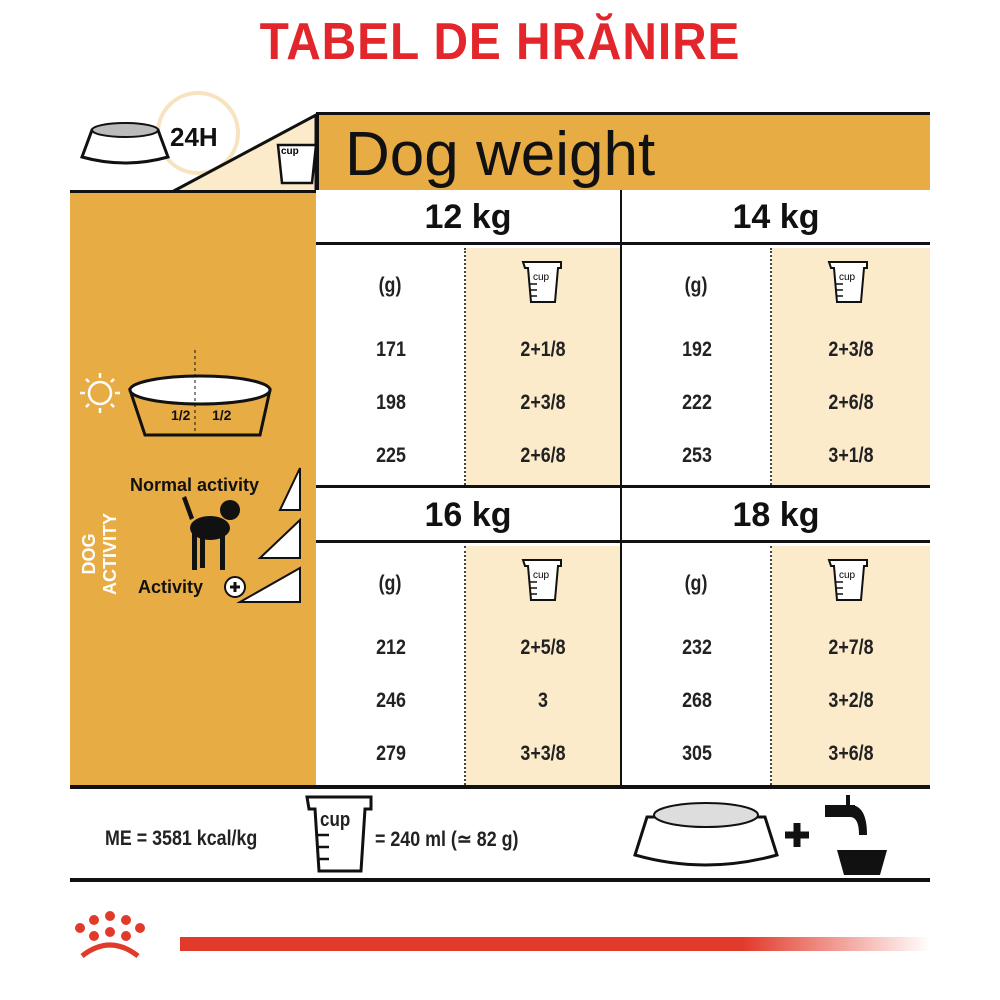  I want to click on dog-weight-header: Dog weight, so click(623, 151).